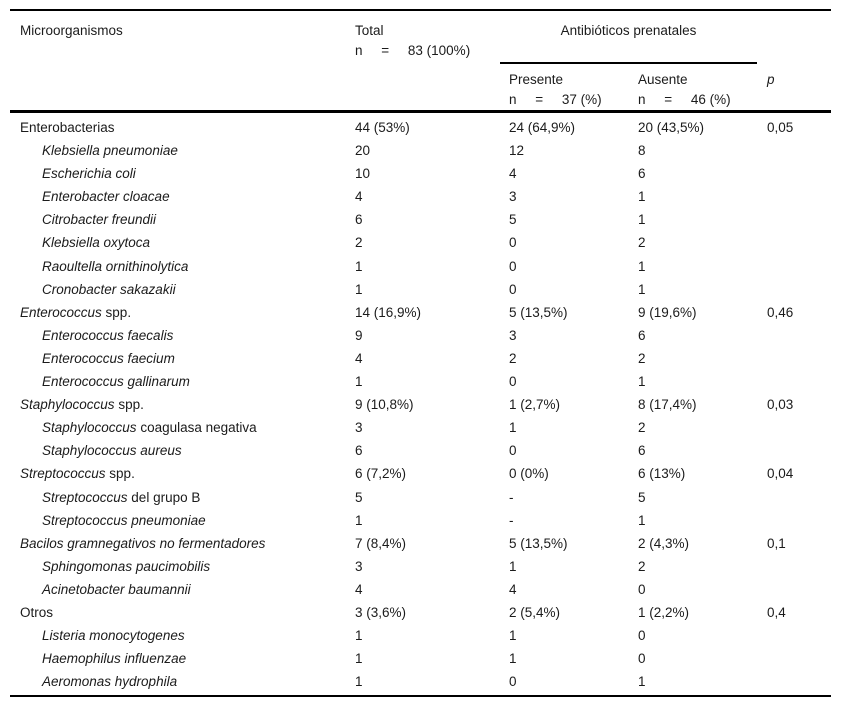  I want to click on microorganism-name: Listeria monocytogenes, so click(182, 635).